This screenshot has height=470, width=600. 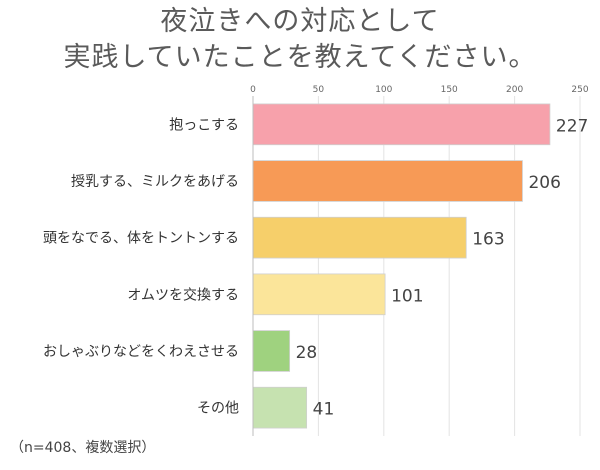 What do you see at coordinates (514, 90) in the screenshot?
I see `x-tick-label: 200` at bounding box center [514, 90].